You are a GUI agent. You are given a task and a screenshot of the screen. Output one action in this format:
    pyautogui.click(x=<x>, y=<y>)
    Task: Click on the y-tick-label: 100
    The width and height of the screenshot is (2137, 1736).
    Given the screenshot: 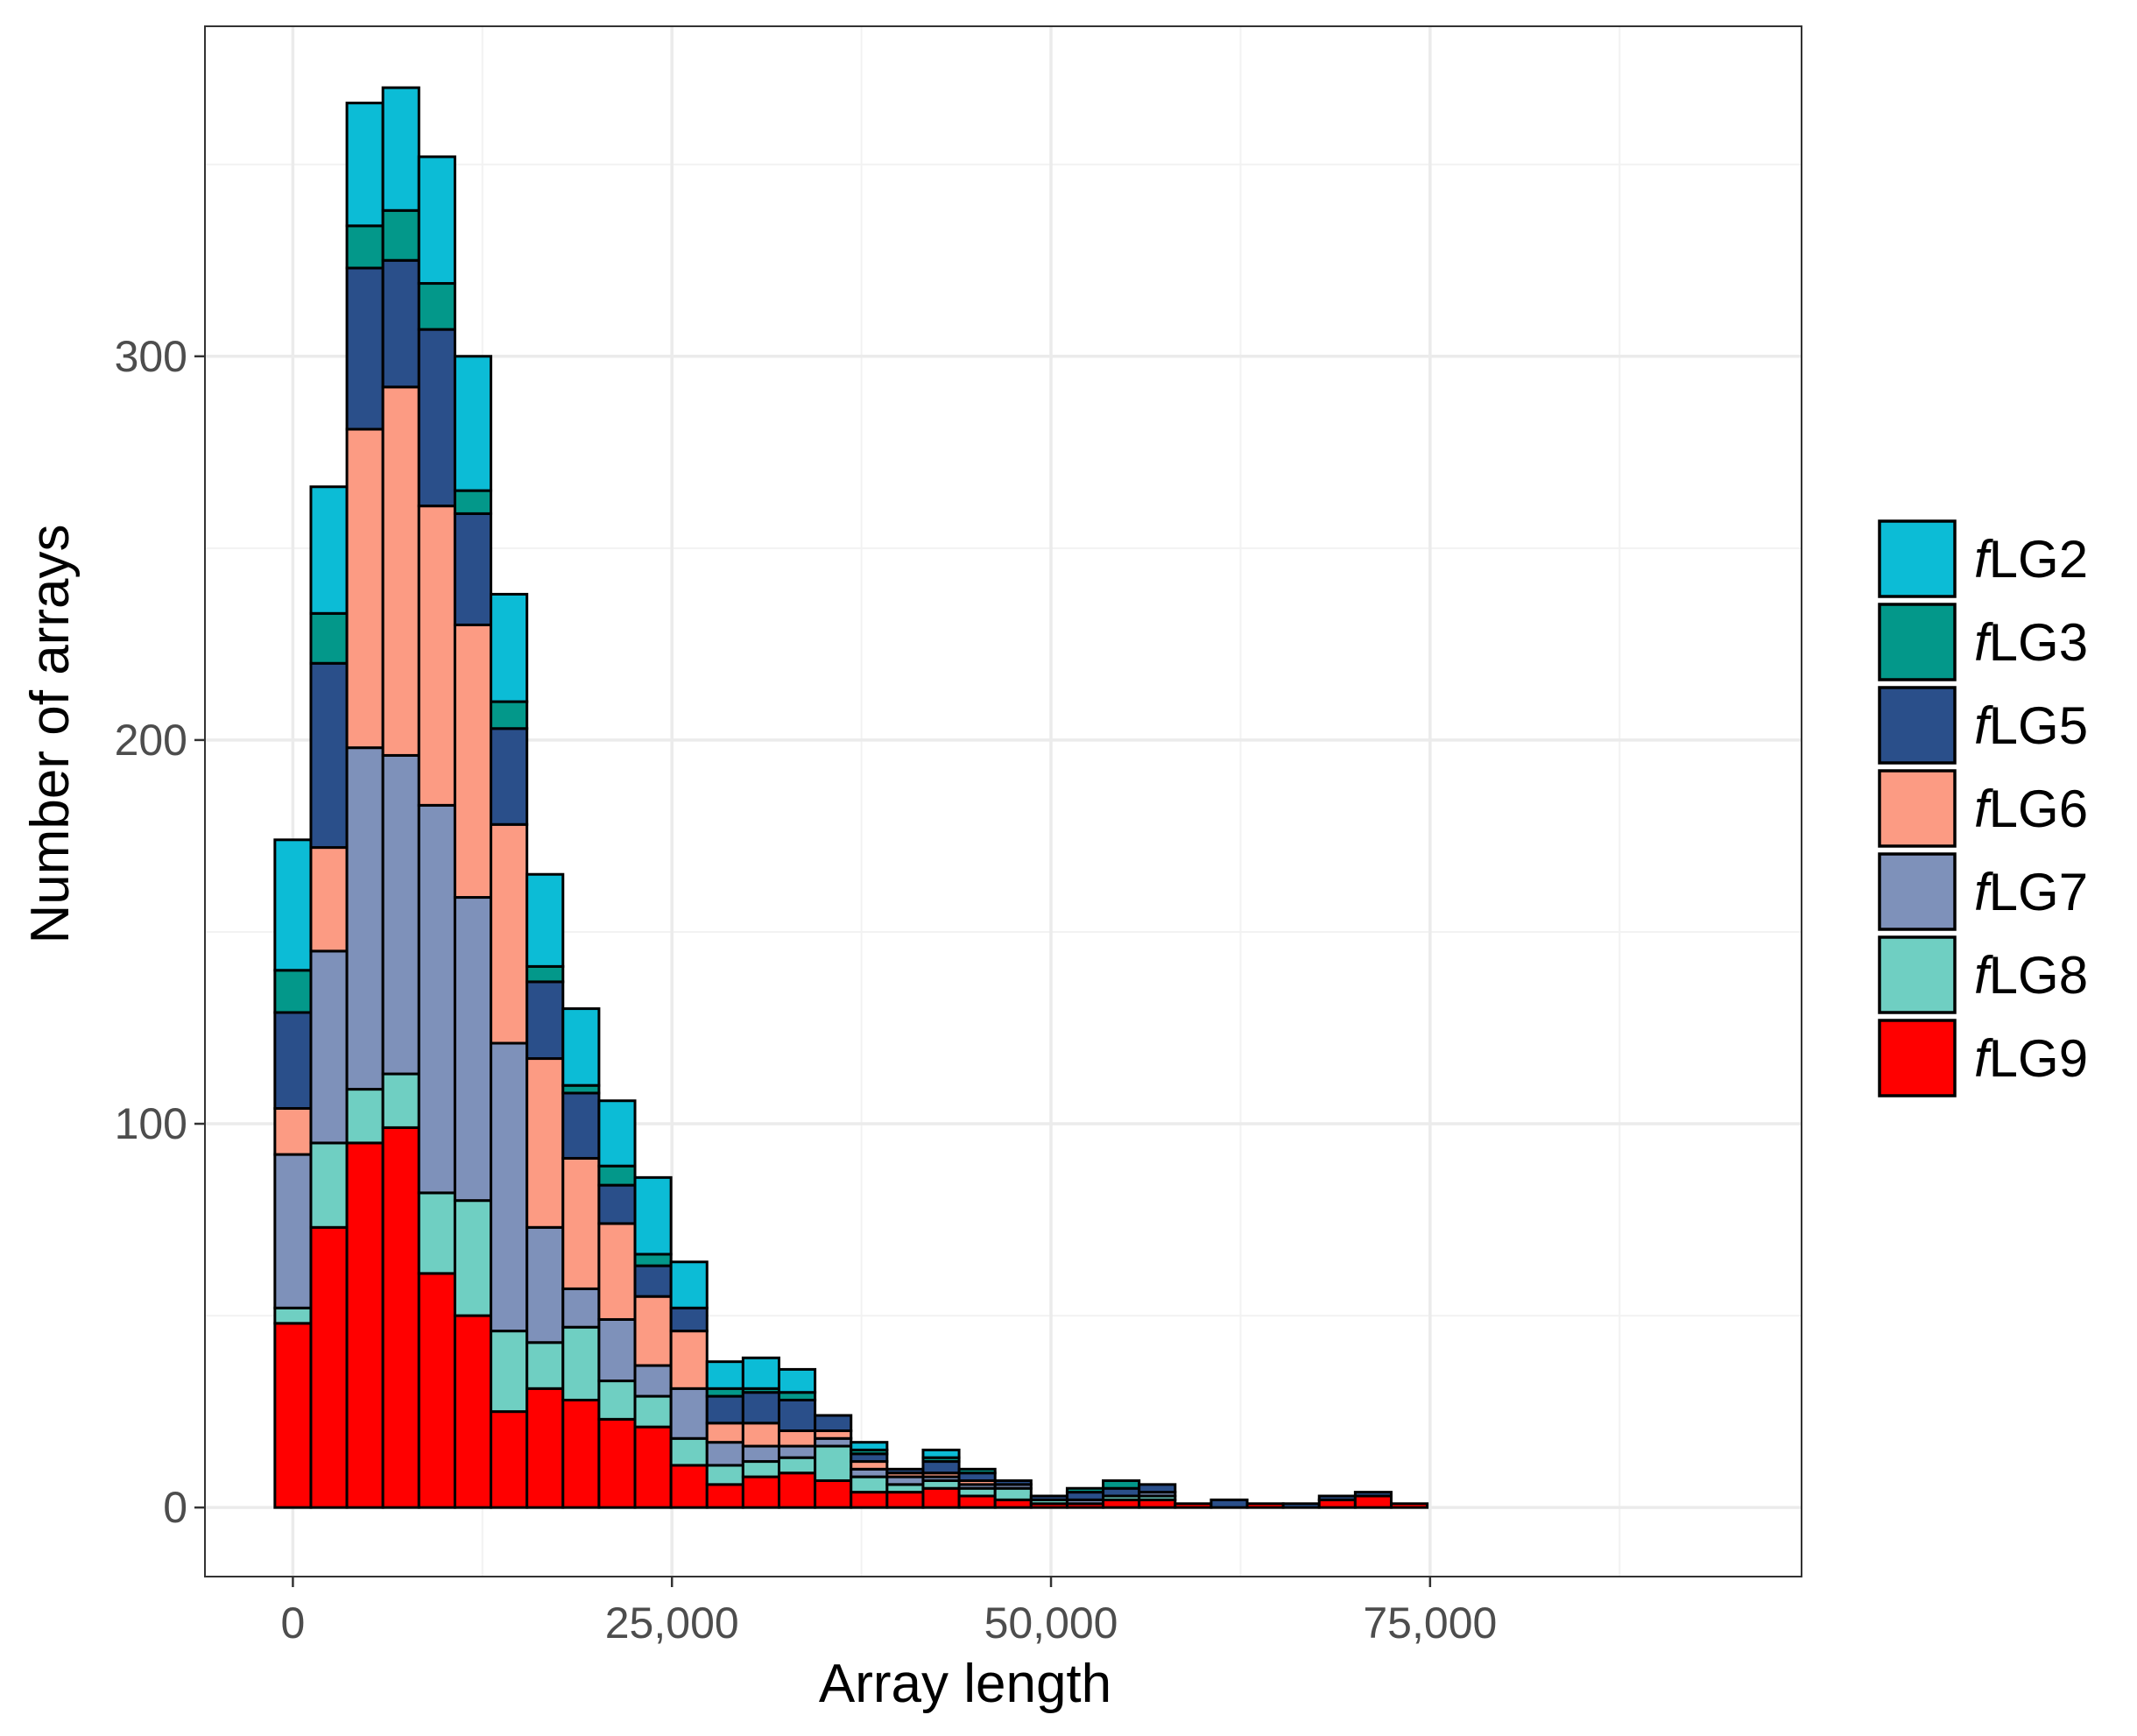 What is the action you would take?
    pyautogui.click(x=151, y=1123)
    